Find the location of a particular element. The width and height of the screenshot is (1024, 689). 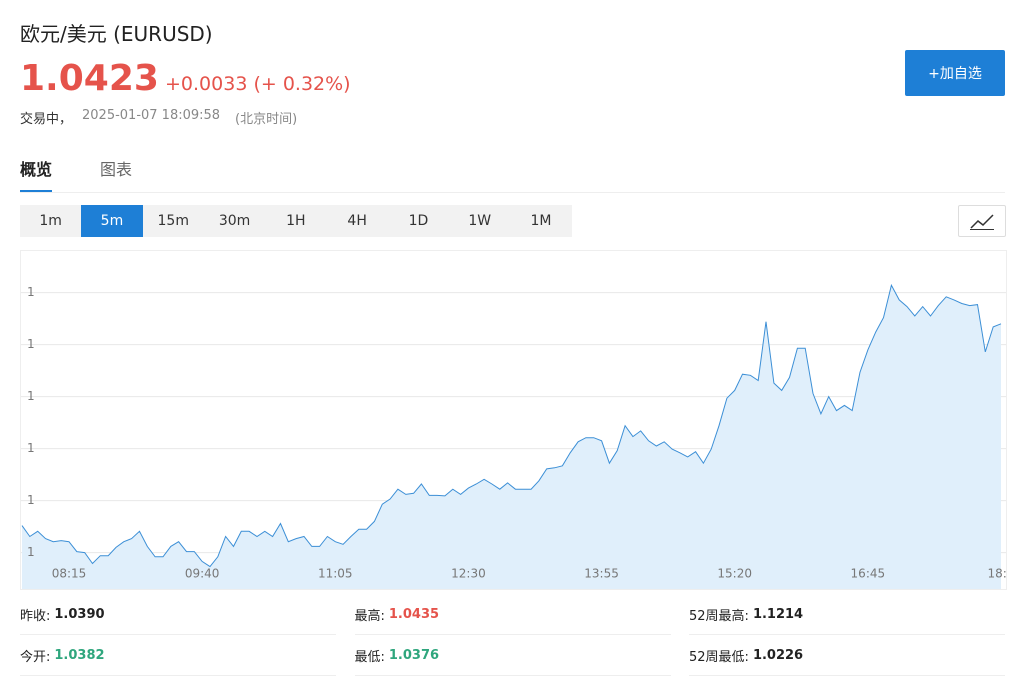

interval-button: 5m is located at coordinates (112, 221).